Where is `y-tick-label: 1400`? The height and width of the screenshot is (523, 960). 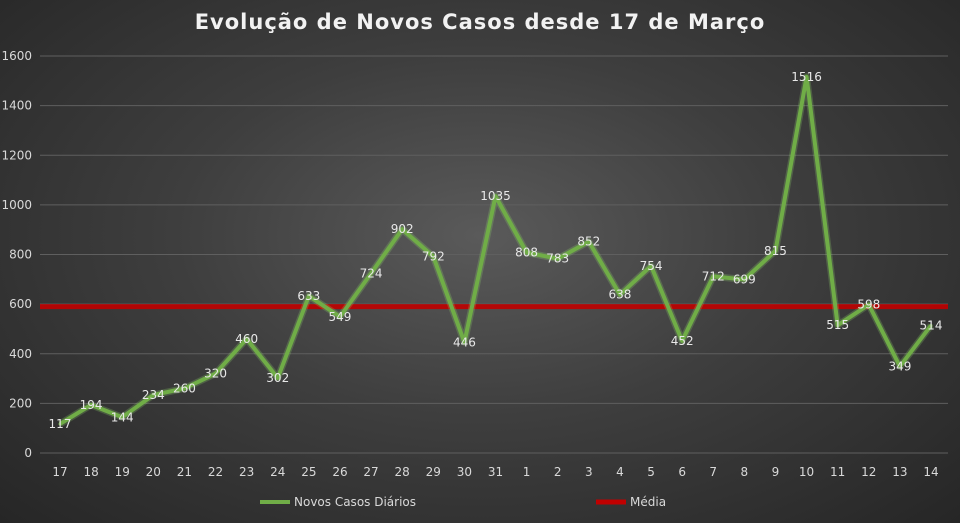 y-tick-label: 1400 is located at coordinates (16, 106).